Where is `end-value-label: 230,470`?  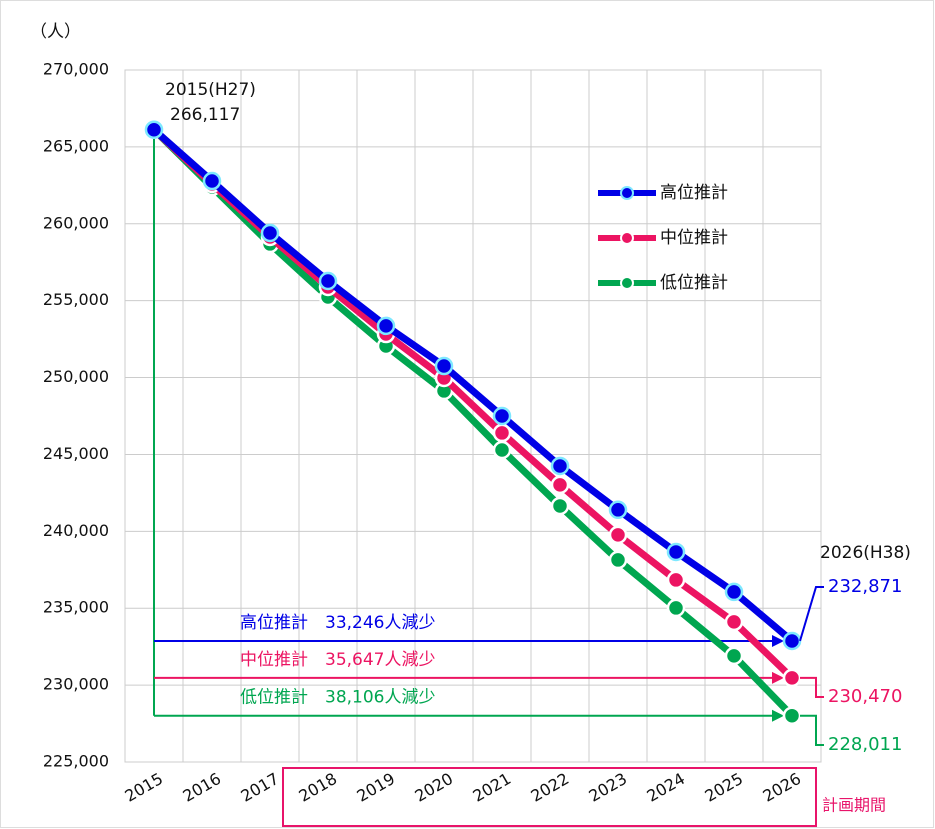
end-value-label: 230,470 is located at coordinates (865, 696).